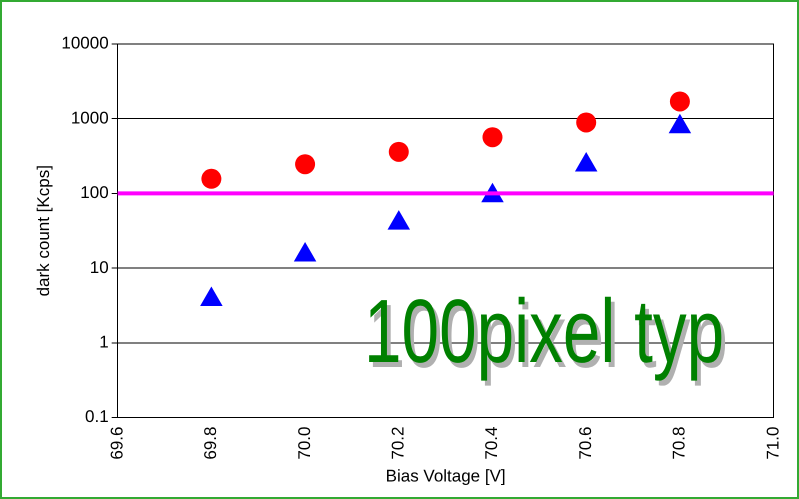 This screenshot has height=499, width=799. What do you see at coordinates (585, 443) in the screenshot?
I see `x-tick-label: 70.6` at bounding box center [585, 443].